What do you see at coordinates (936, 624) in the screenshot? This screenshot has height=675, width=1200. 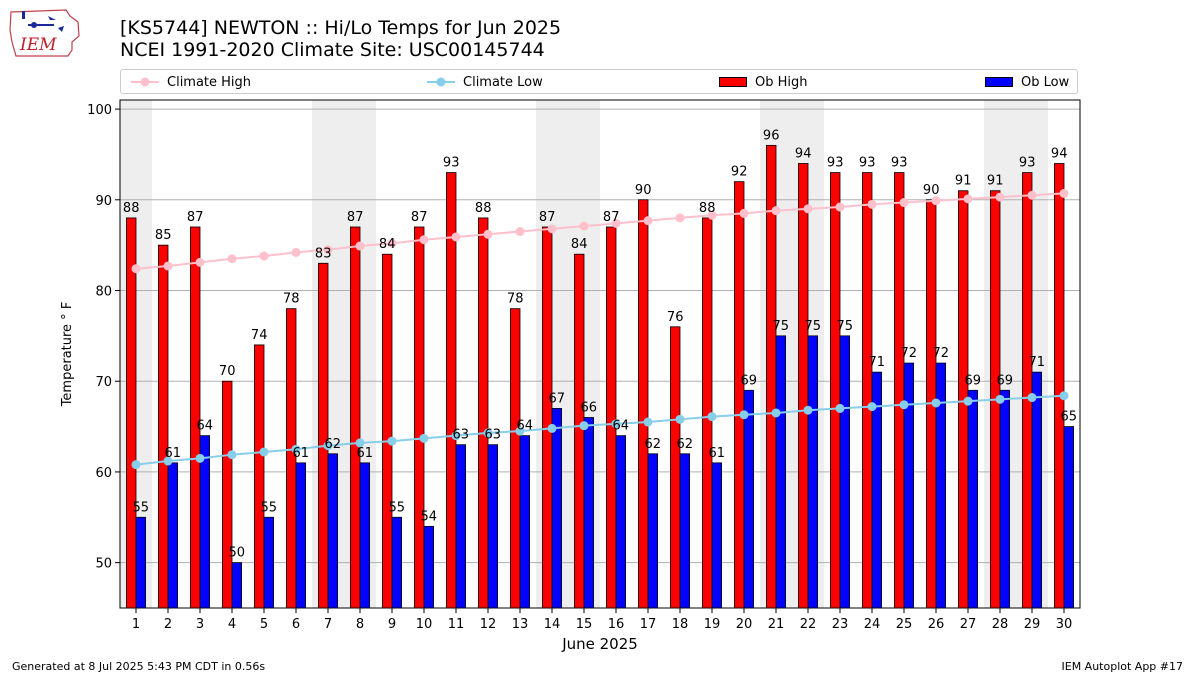 I see `x-tick-label: 26` at bounding box center [936, 624].